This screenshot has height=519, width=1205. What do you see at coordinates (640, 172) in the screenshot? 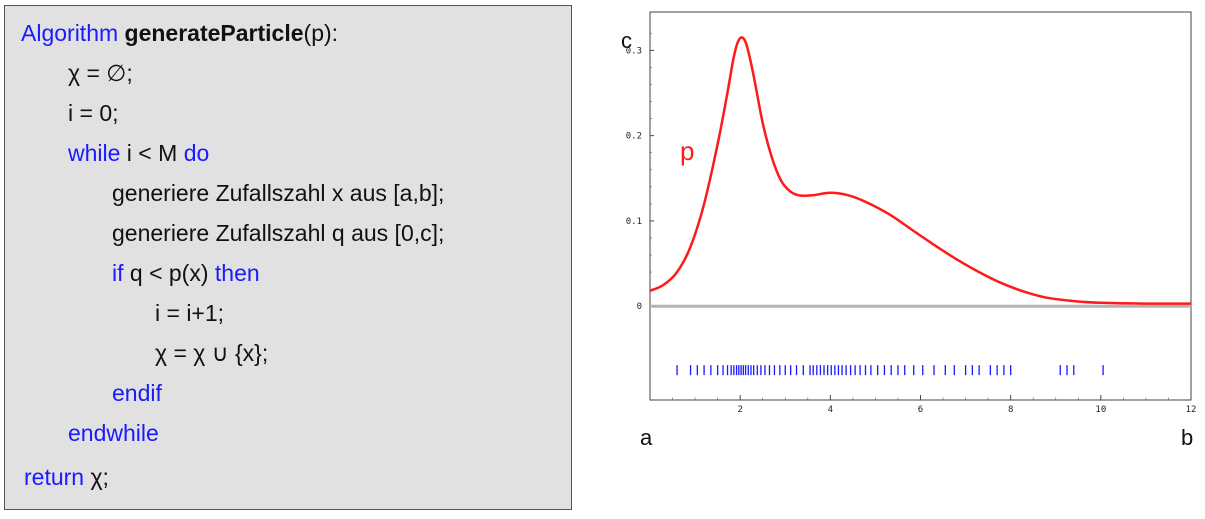
I see `y-axis: 0 0.1 0.2 0.3` at bounding box center [640, 172].